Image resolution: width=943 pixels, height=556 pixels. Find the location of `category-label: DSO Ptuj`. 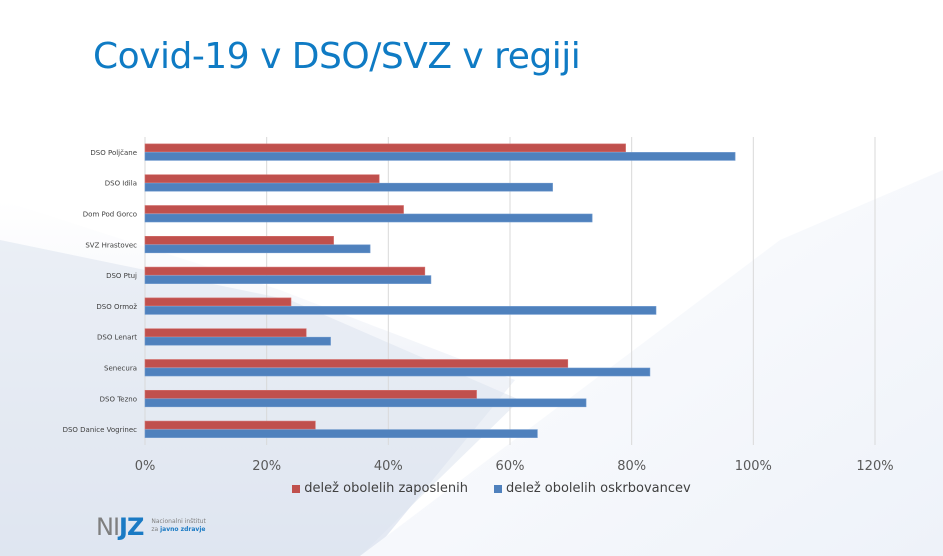

category-label: DSO Ptuj is located at coordinates (121, 276).